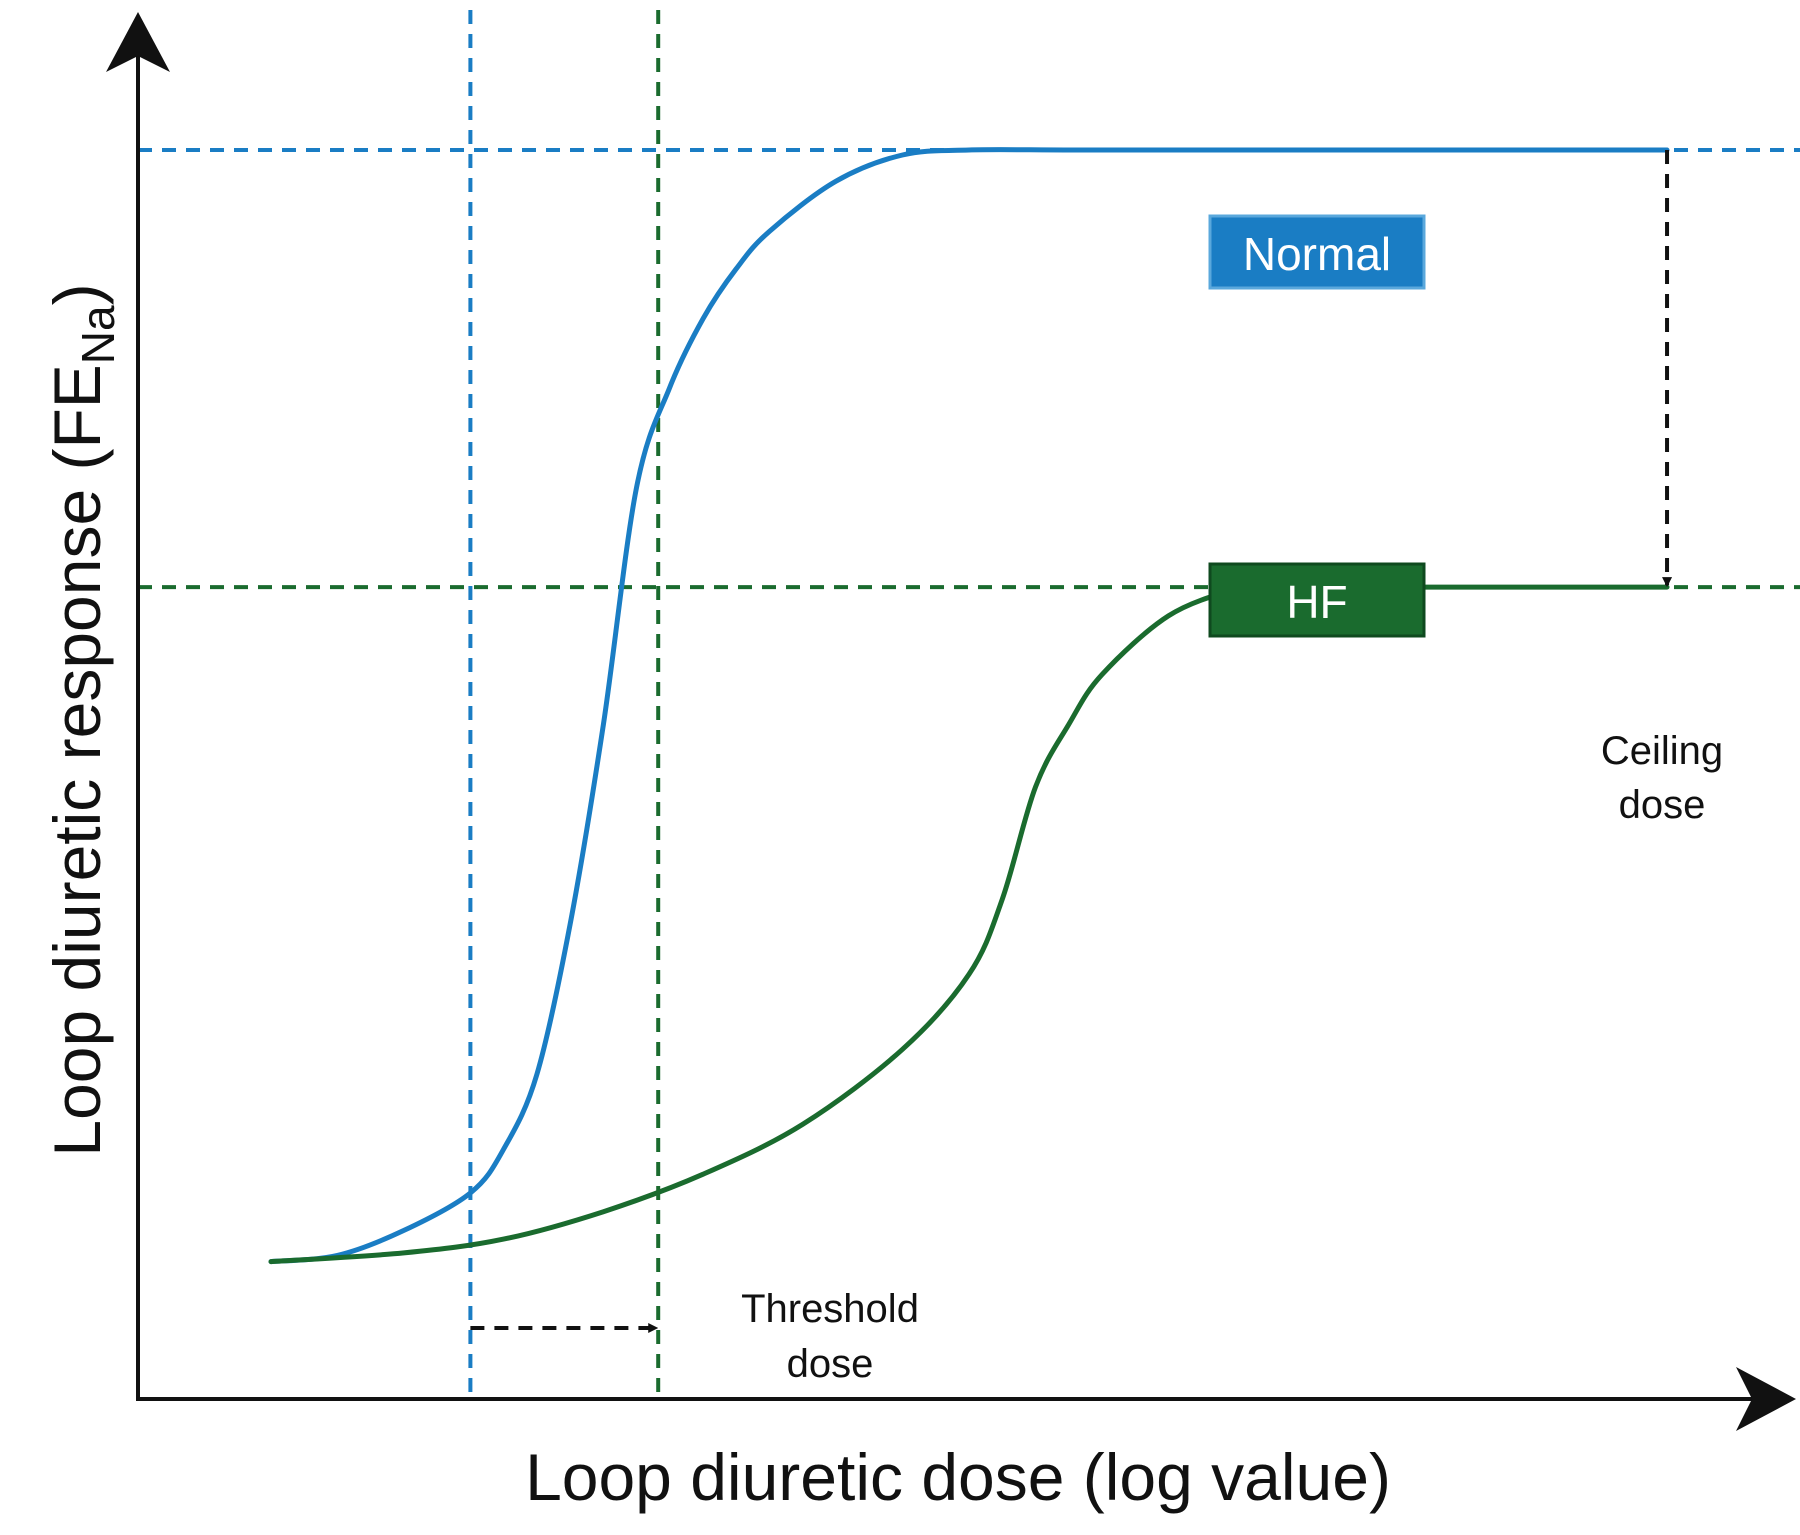 Image resolution: width=1800 pixels, height=1535 pixels. I want to click on y-axis-title-close: ), so click(77, 294).